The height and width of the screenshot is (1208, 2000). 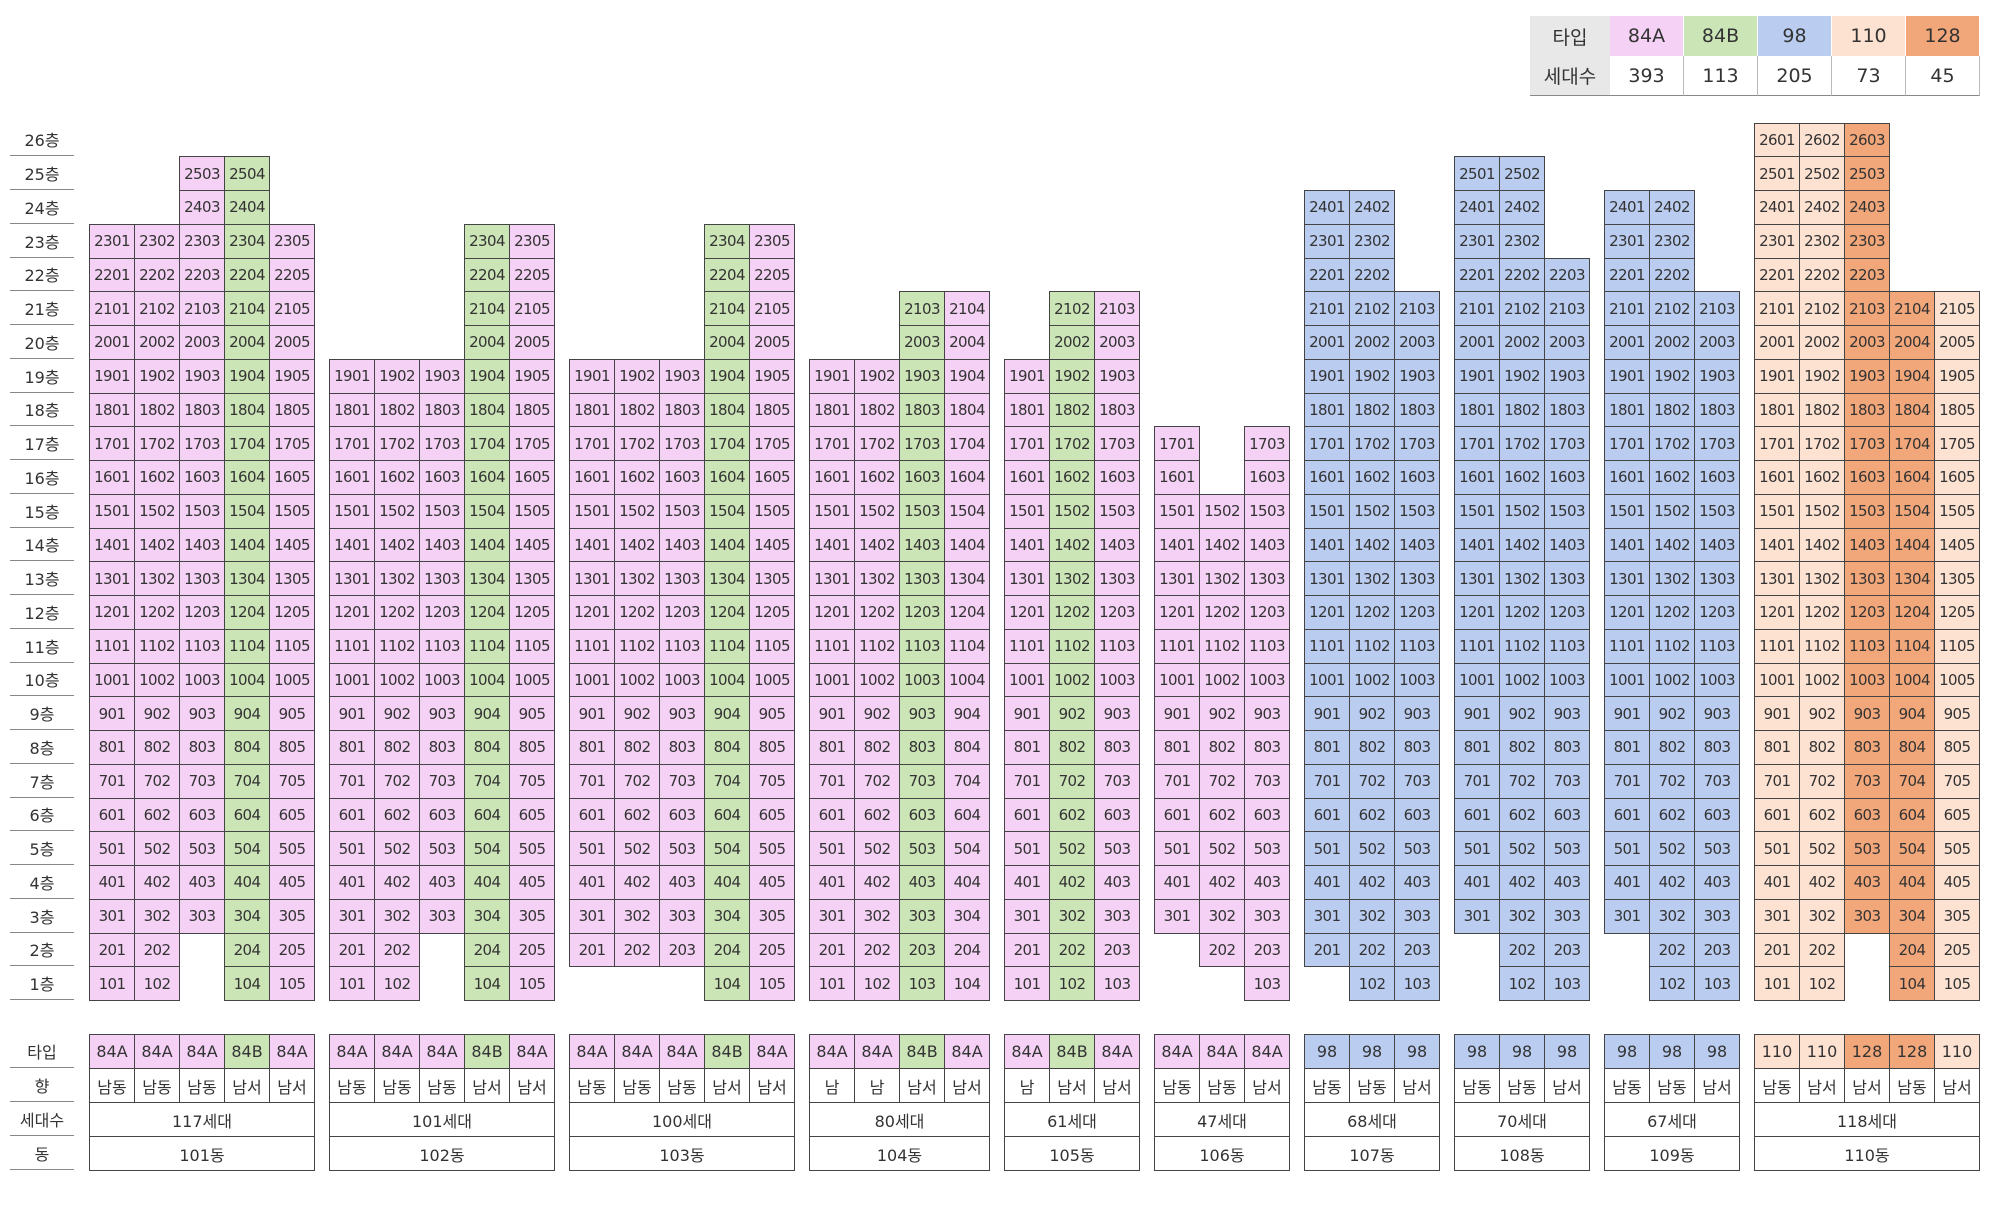 I want to click on unit-cell: 701, so click(x=1327, y=781).